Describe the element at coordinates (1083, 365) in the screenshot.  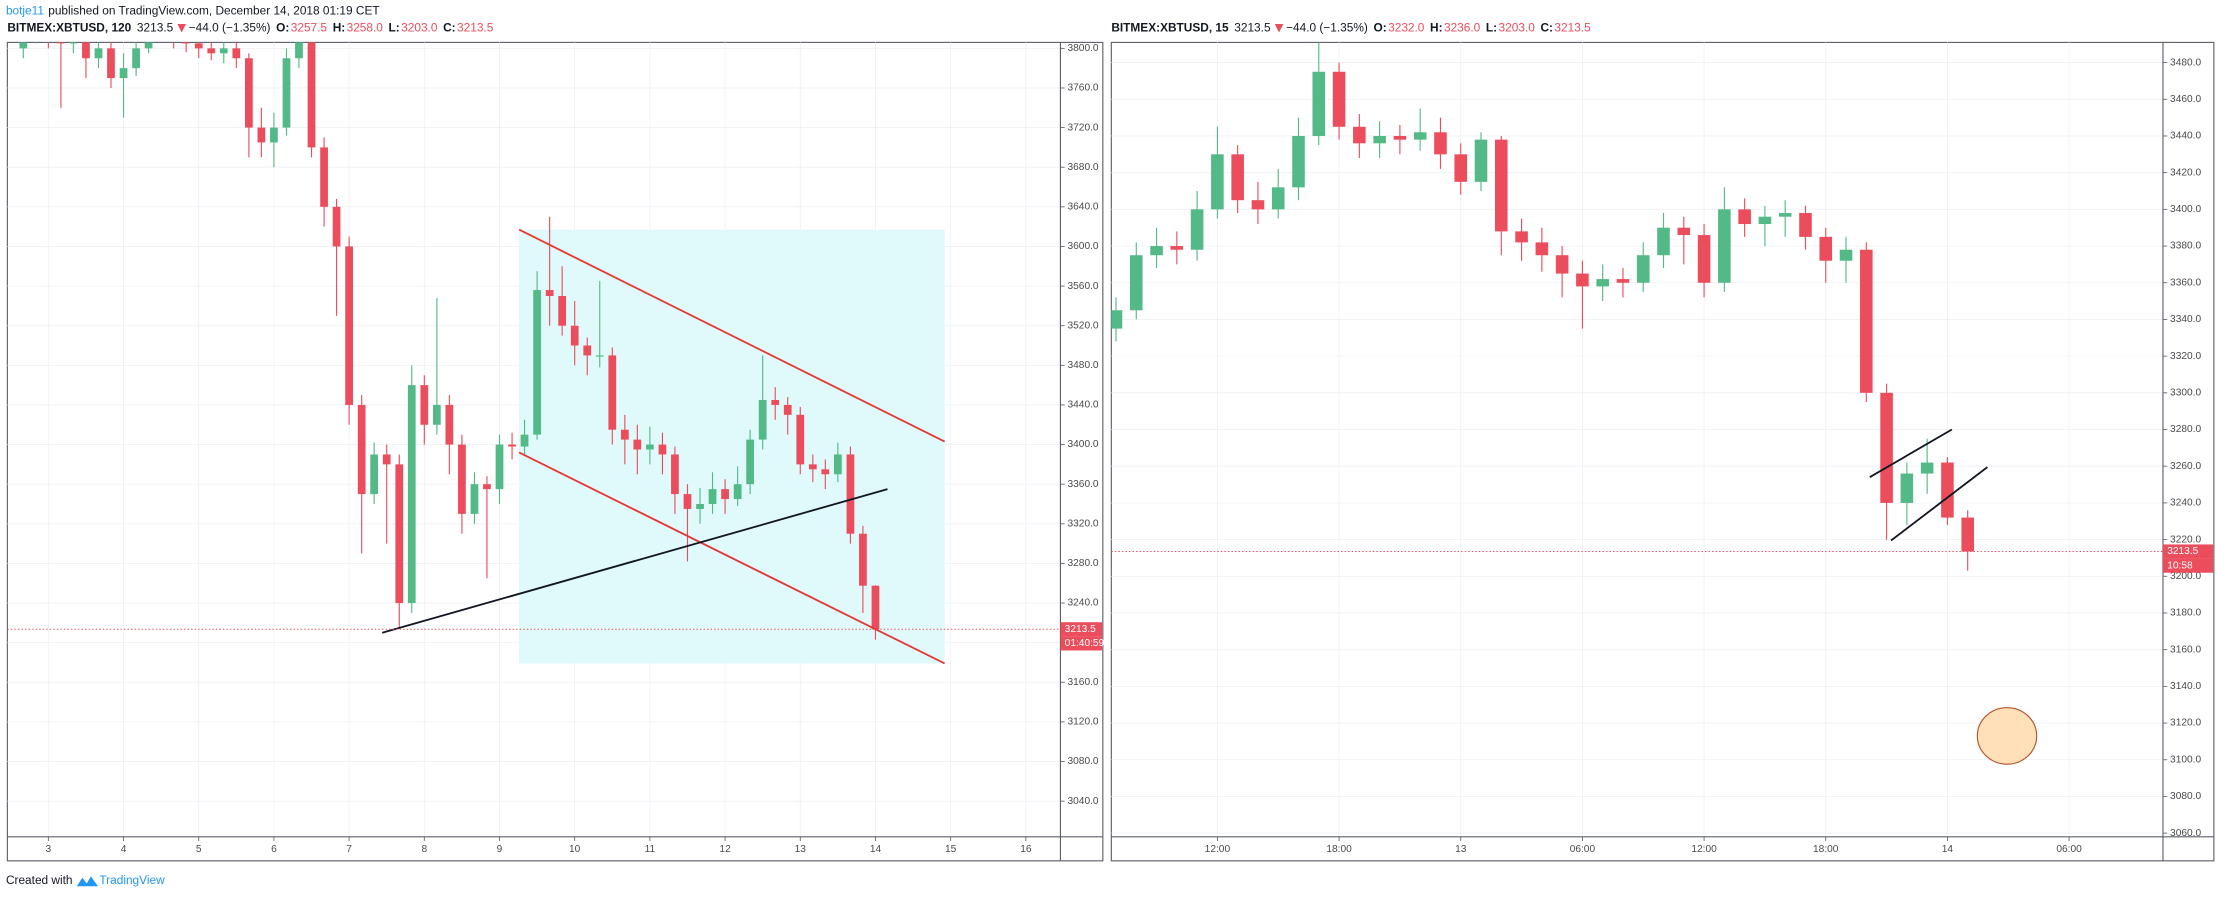
I see `y-tick-label: 3480.0` at that location.